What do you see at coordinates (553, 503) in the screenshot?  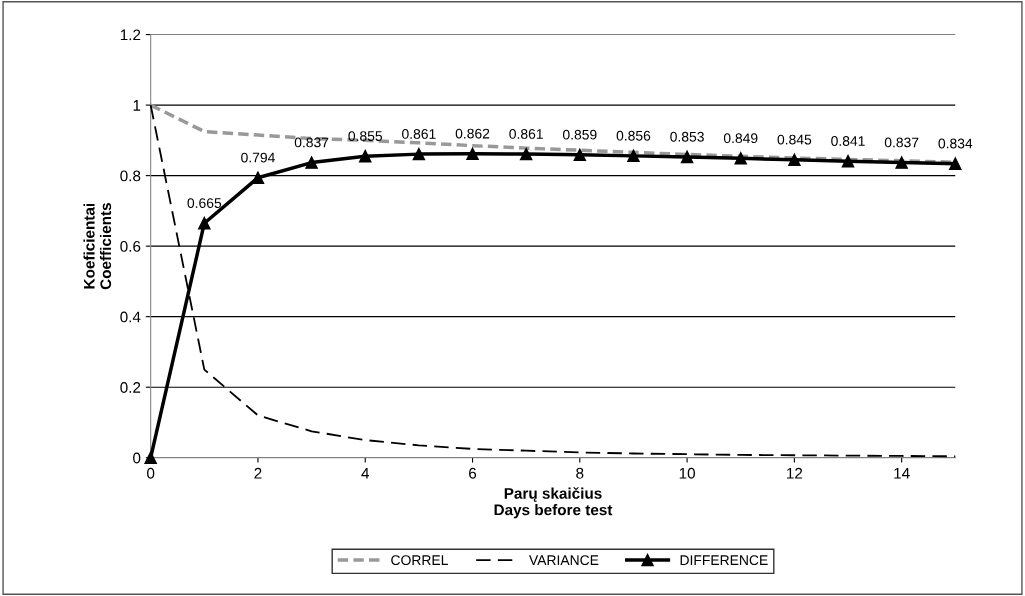 I see `x-axis-title: Parų skaičius Days before test` at bounding box center [553, 503].